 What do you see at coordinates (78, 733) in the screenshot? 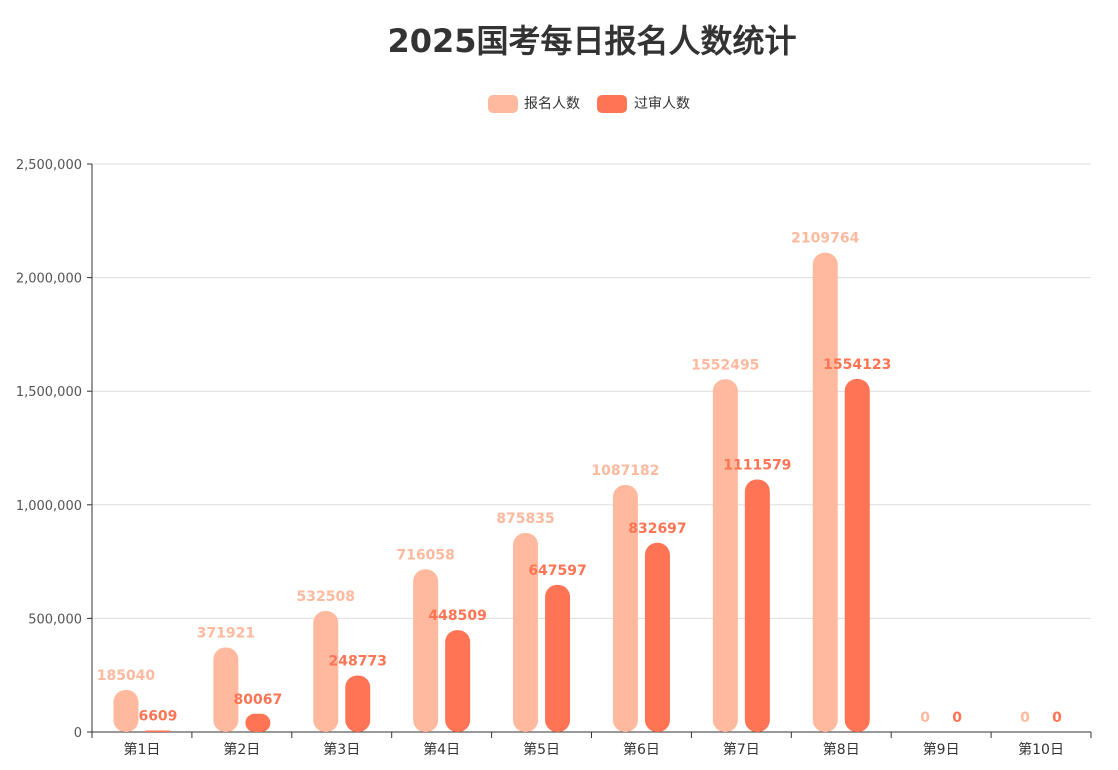
I see `y-tick-label: 0` at bounding box center [78, 733].